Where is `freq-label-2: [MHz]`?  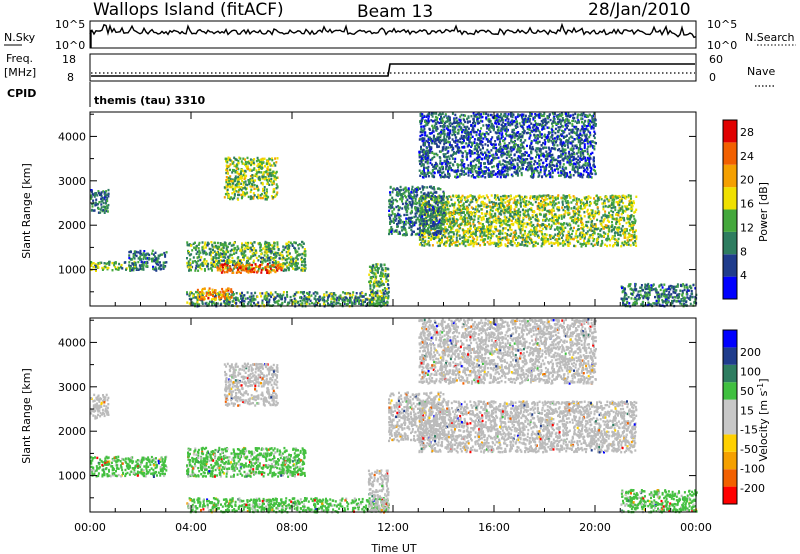
freq-label-2: [MHz] is located at coordinates (20, 72).